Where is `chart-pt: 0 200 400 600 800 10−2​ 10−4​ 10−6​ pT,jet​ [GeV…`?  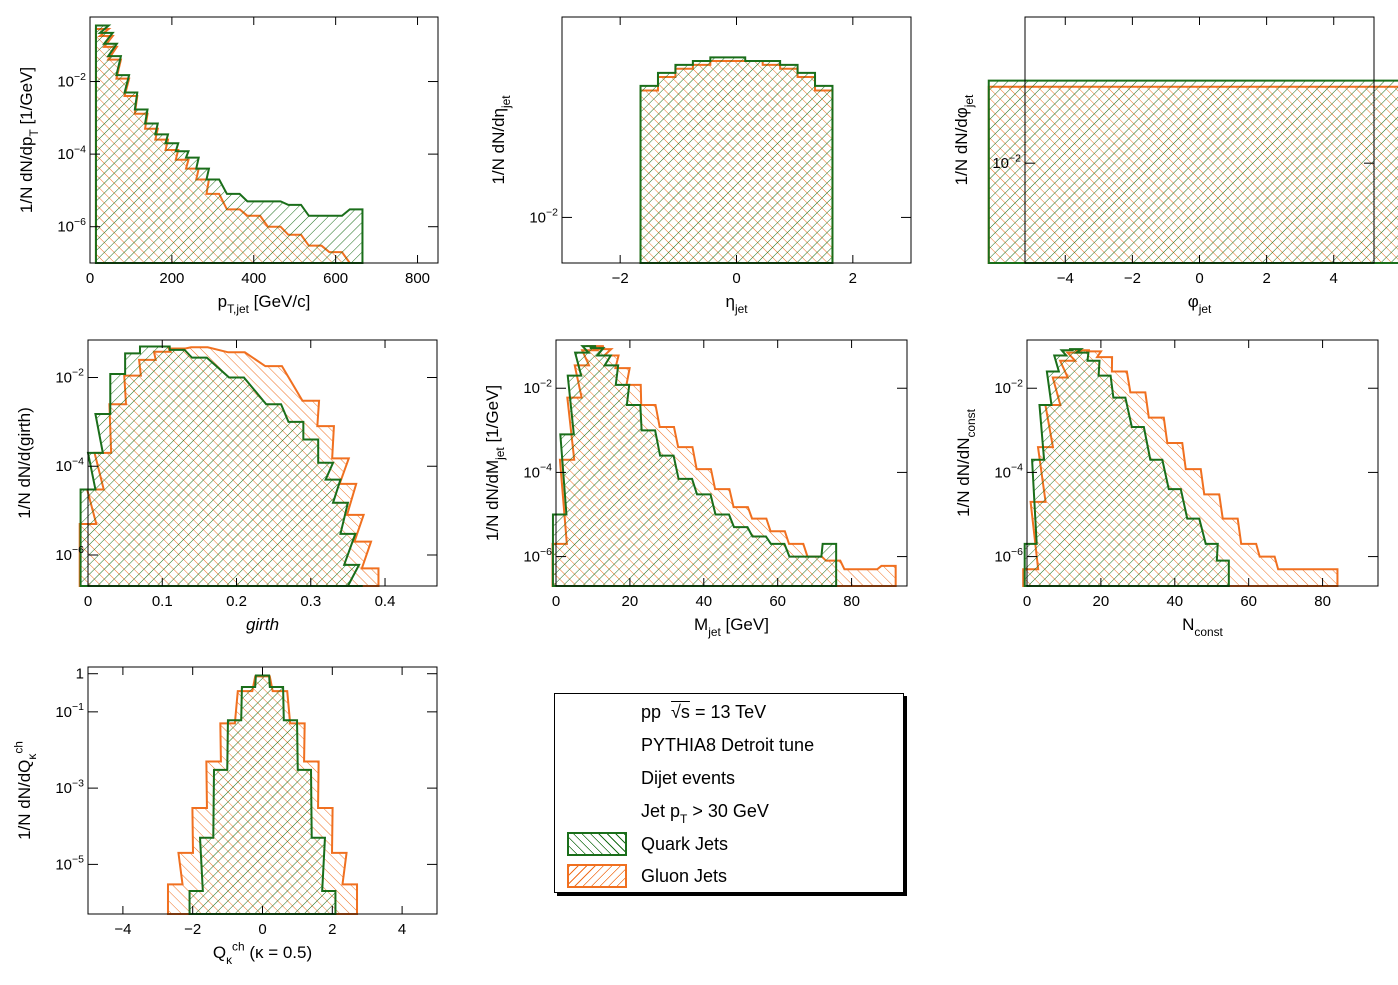 chart-pt: 0 200 400 600 800 10−2​ 10−4​ 10−6​ pT,jet​ [GeV… is located at coordinates (228, 166).